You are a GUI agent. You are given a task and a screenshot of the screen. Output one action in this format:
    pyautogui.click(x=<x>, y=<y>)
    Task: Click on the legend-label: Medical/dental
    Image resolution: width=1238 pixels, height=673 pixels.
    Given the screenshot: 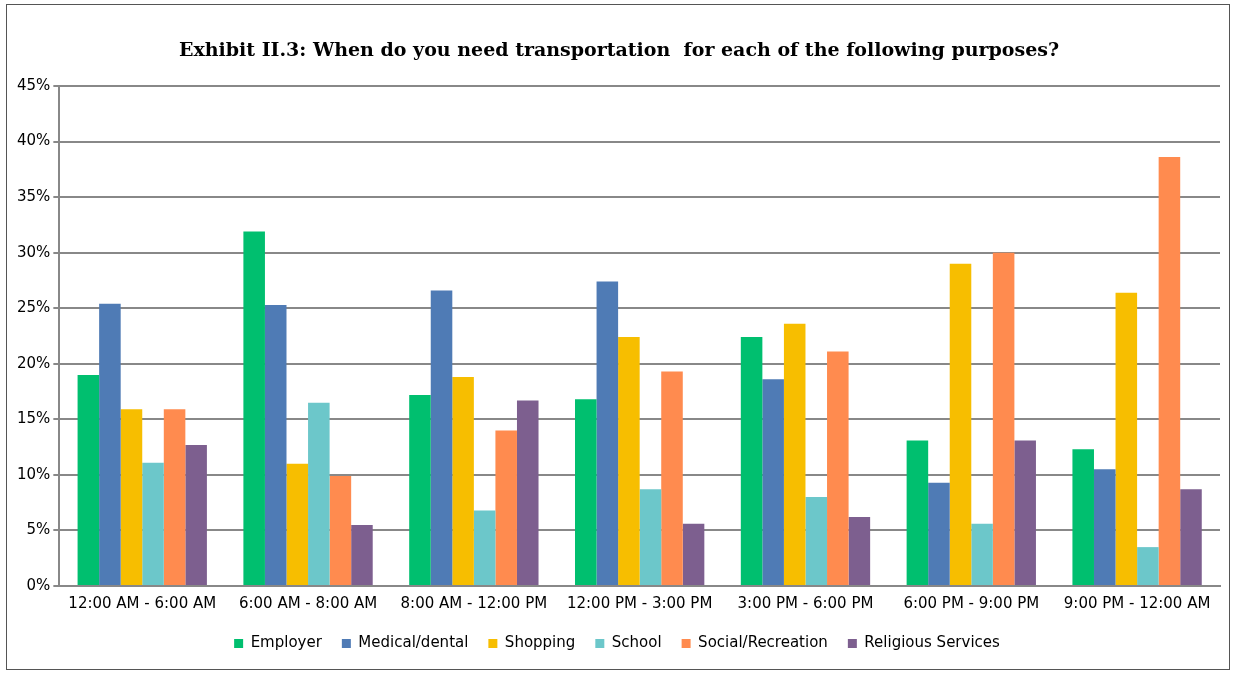 What is the action you would take?
    pyautogui.click(x=413, y=642)
    